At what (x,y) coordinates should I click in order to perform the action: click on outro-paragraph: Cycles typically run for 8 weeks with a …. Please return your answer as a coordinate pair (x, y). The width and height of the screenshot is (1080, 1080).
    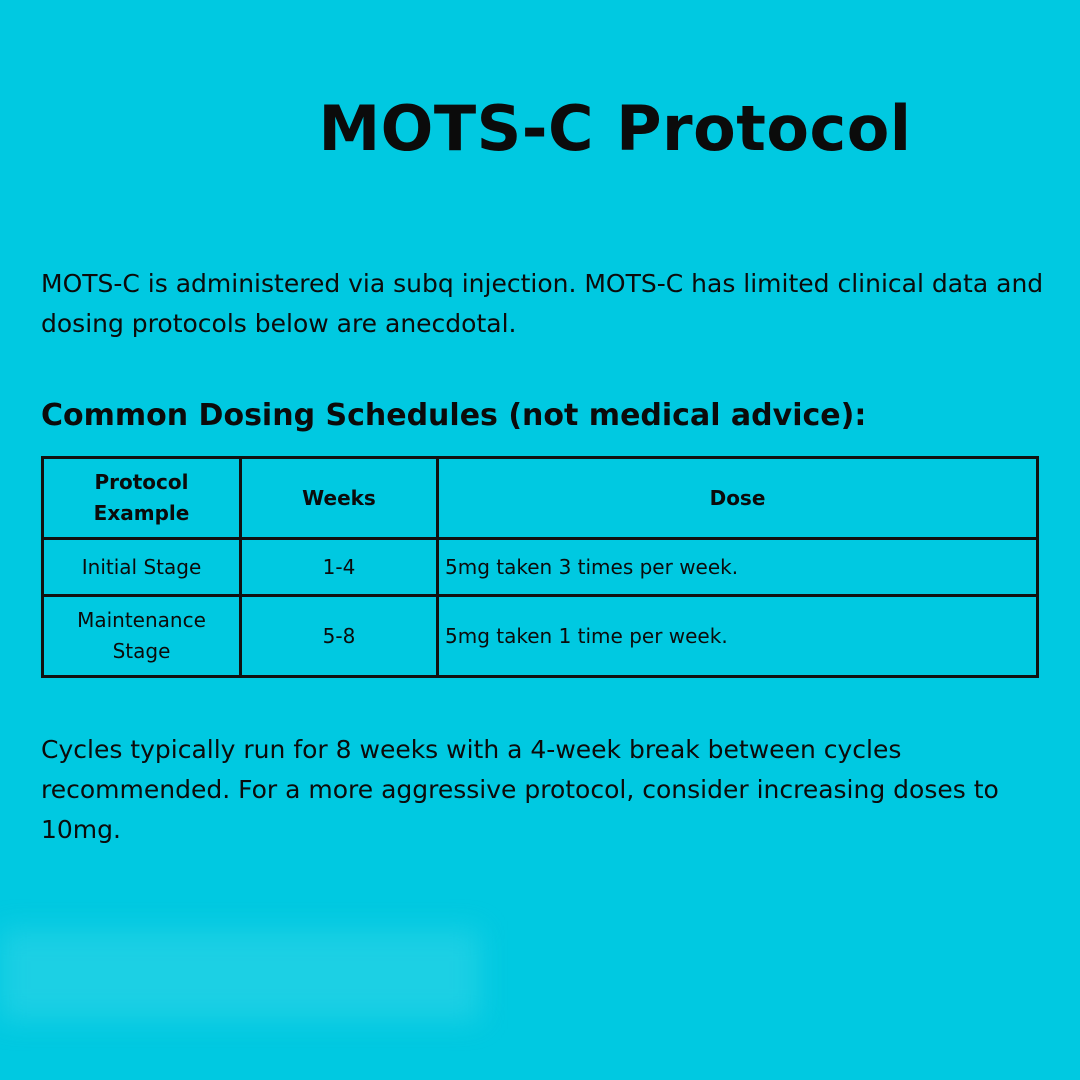
    Looking at the image, I should click on (520, 789).